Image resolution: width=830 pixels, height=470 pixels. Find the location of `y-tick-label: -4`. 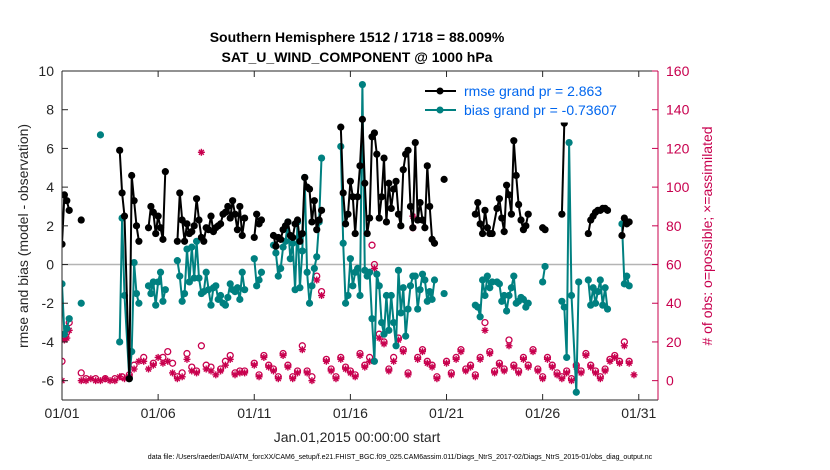

y-tick-label: -4 is located at coordinates (48, 342).